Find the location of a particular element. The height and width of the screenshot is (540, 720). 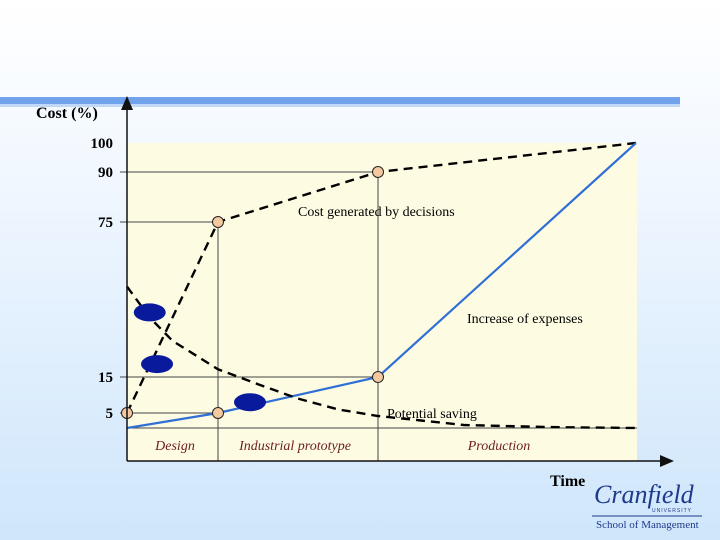

y-axis-label: Cost (%) is located at coordinates (67, 113).